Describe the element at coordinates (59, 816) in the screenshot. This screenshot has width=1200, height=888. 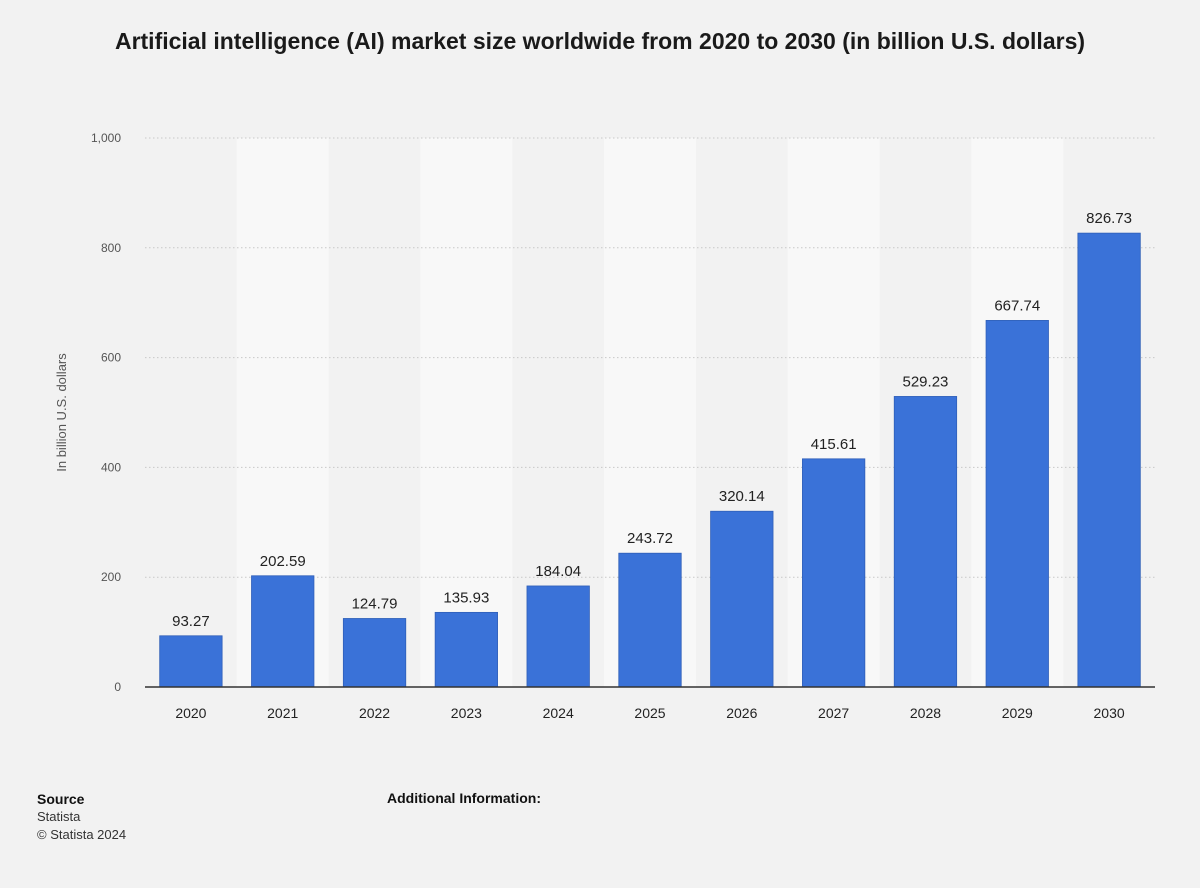
I see `source-name: Statista` at that location.